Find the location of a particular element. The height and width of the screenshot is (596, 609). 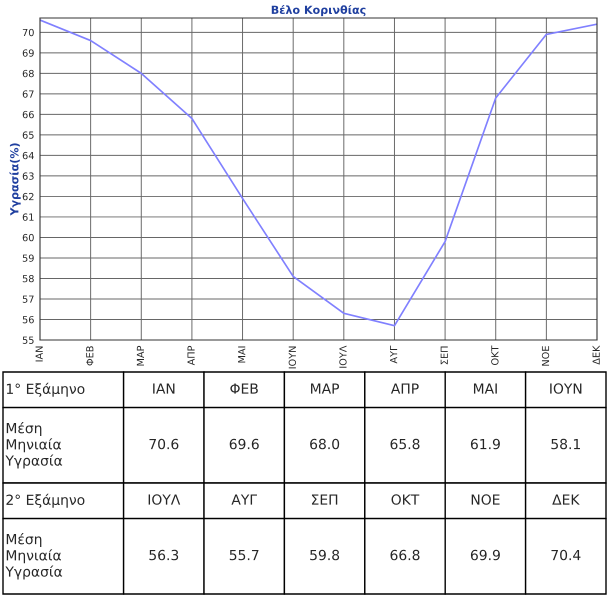

y-tick-label: 59 is located at coordinates (28, 258).